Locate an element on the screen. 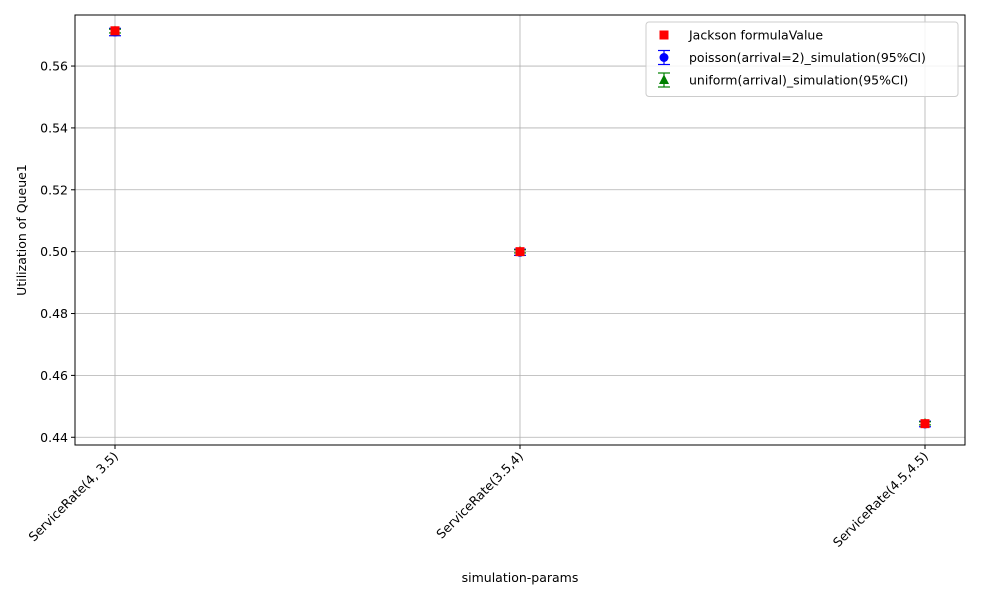 Image resolution: width=1000 pixels, height=604 pixels. y-tick-label: 0.54 is located at coordinates (54, 127).